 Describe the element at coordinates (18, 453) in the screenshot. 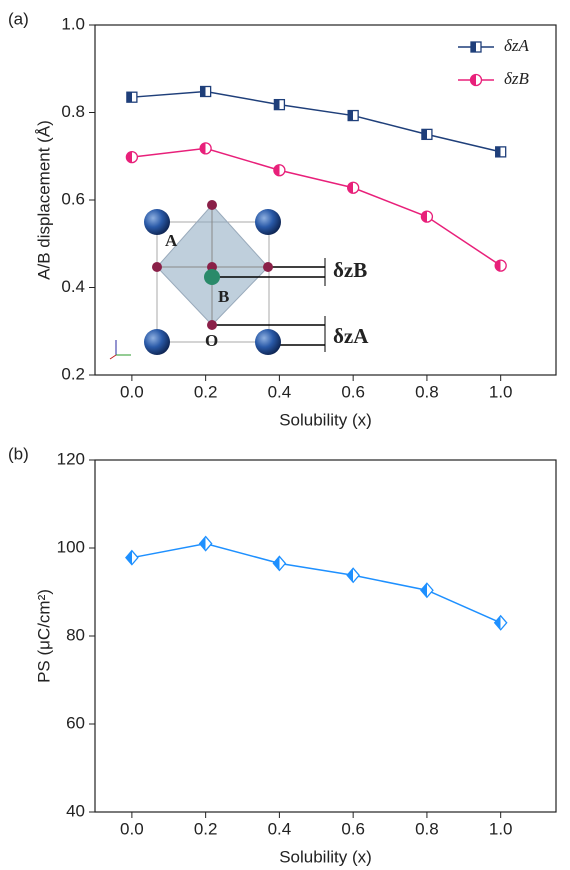

I see `panel-label: (b)` at that location.